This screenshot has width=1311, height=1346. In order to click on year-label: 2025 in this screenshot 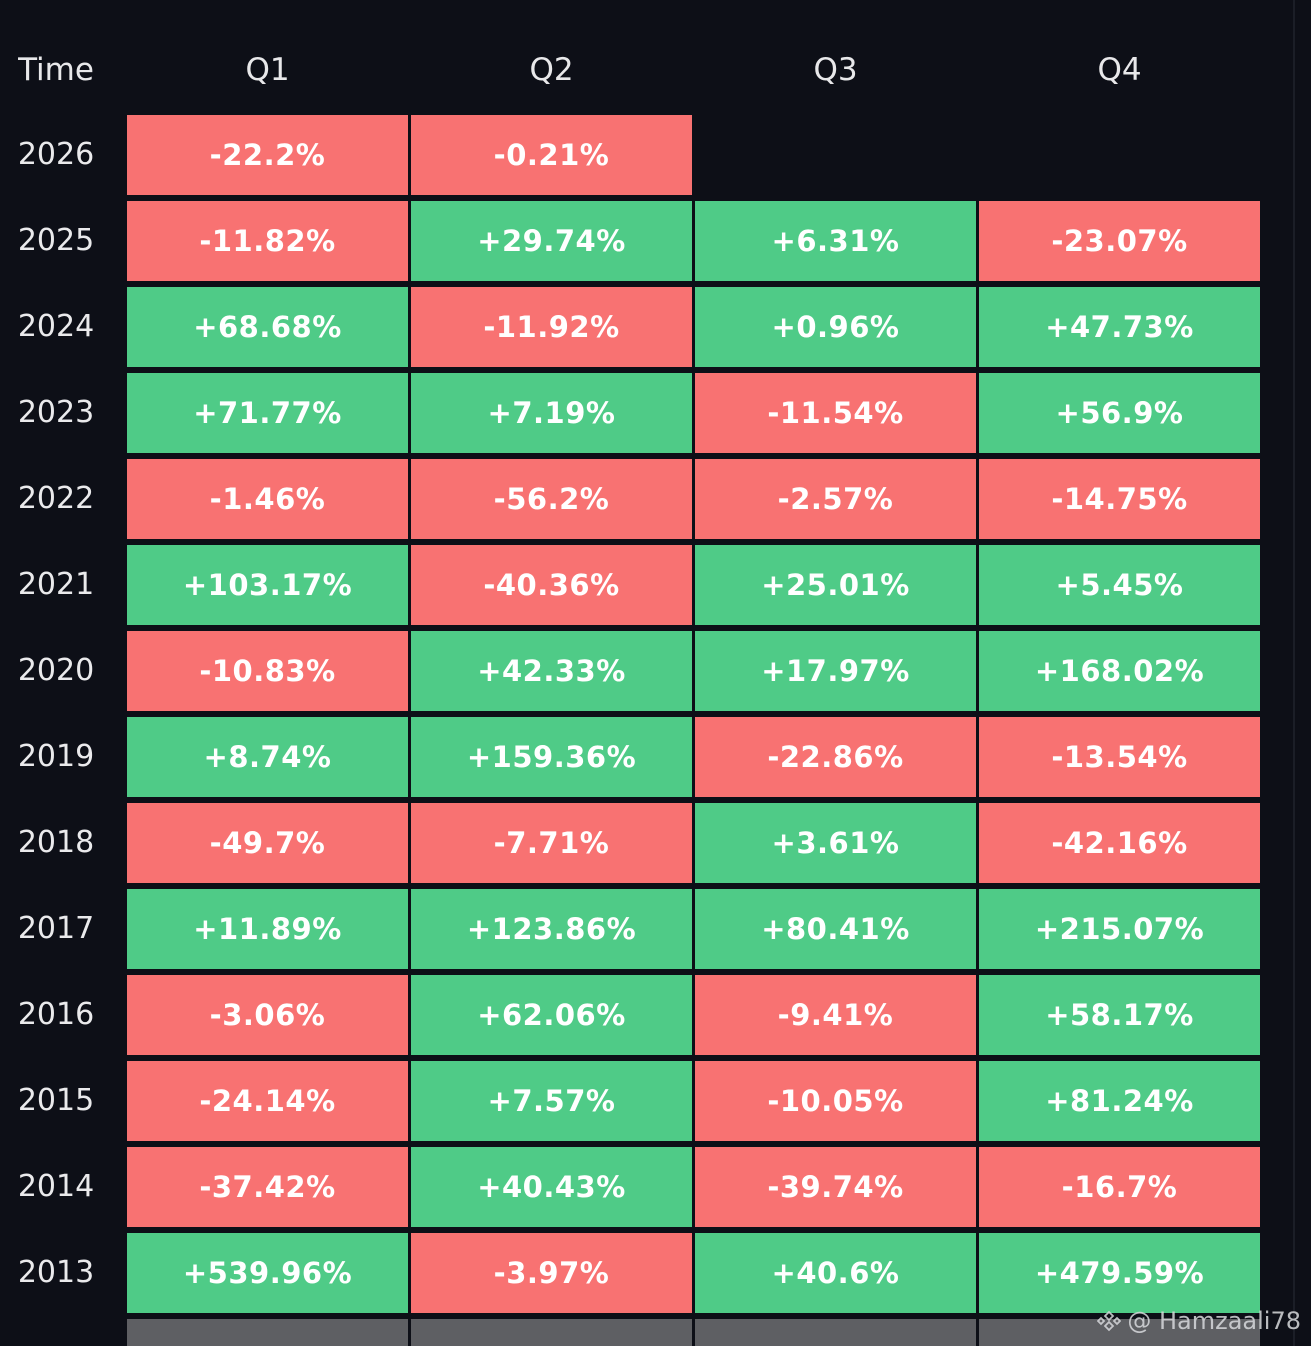, I will do `click(56, 240)`.